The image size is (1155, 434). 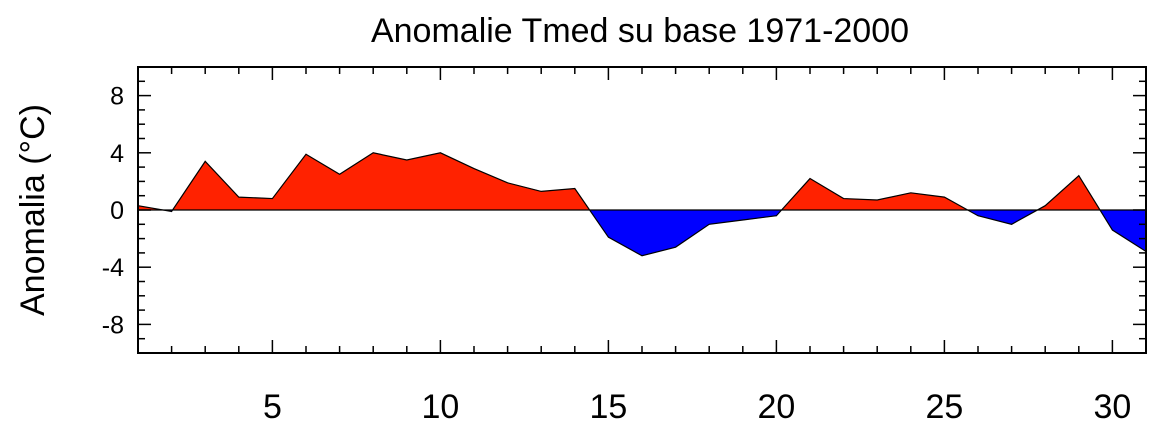 What do you see at coordinates (117, 154) in the screenshot?
I see `y-tick-label: 4` at bounding box center [117, 154].